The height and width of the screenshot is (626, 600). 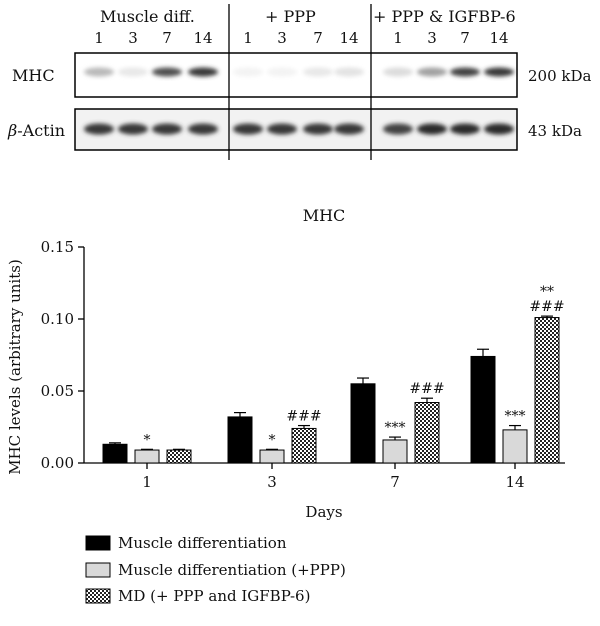 I want to click on legend-label: MD (+ PPP and IGFBP-6), so click(x=214, y=596).